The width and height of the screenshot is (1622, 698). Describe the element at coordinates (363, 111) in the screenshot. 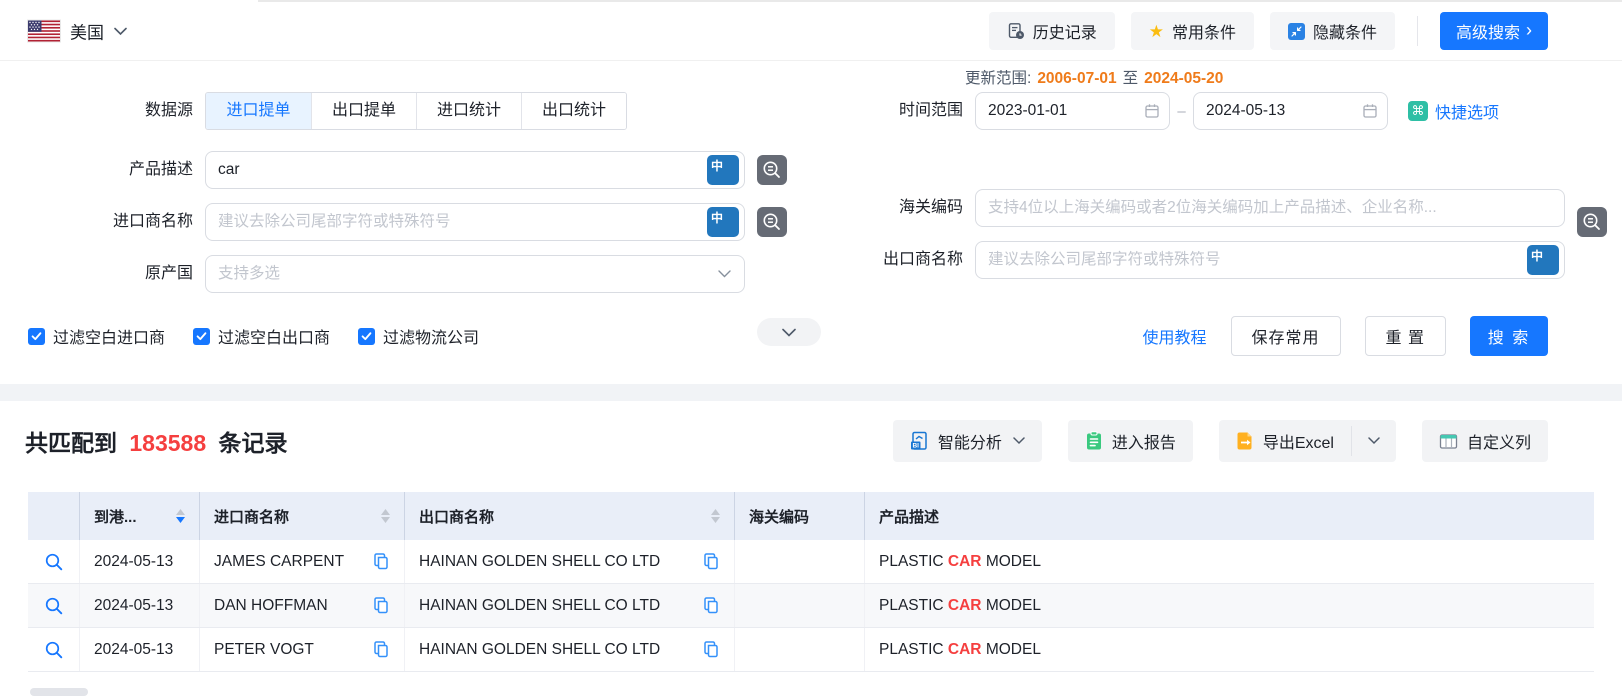

I see `tab-export-bill: 出口提单` at that location.